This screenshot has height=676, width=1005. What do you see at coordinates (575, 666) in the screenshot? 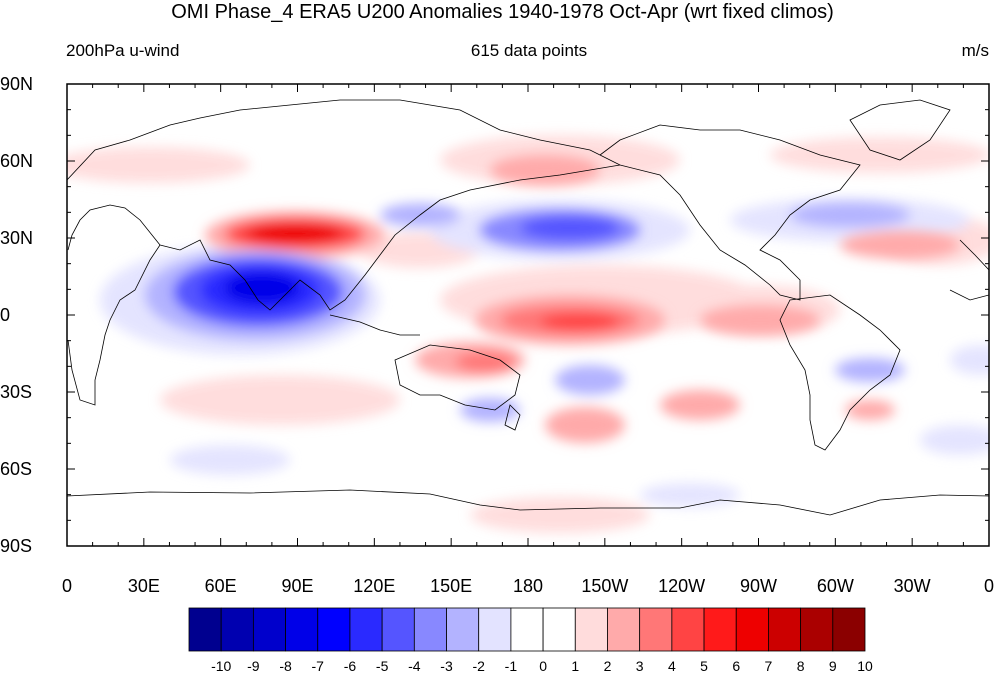
I see `colorbar-label: 1` at bounding box center [575, 666].